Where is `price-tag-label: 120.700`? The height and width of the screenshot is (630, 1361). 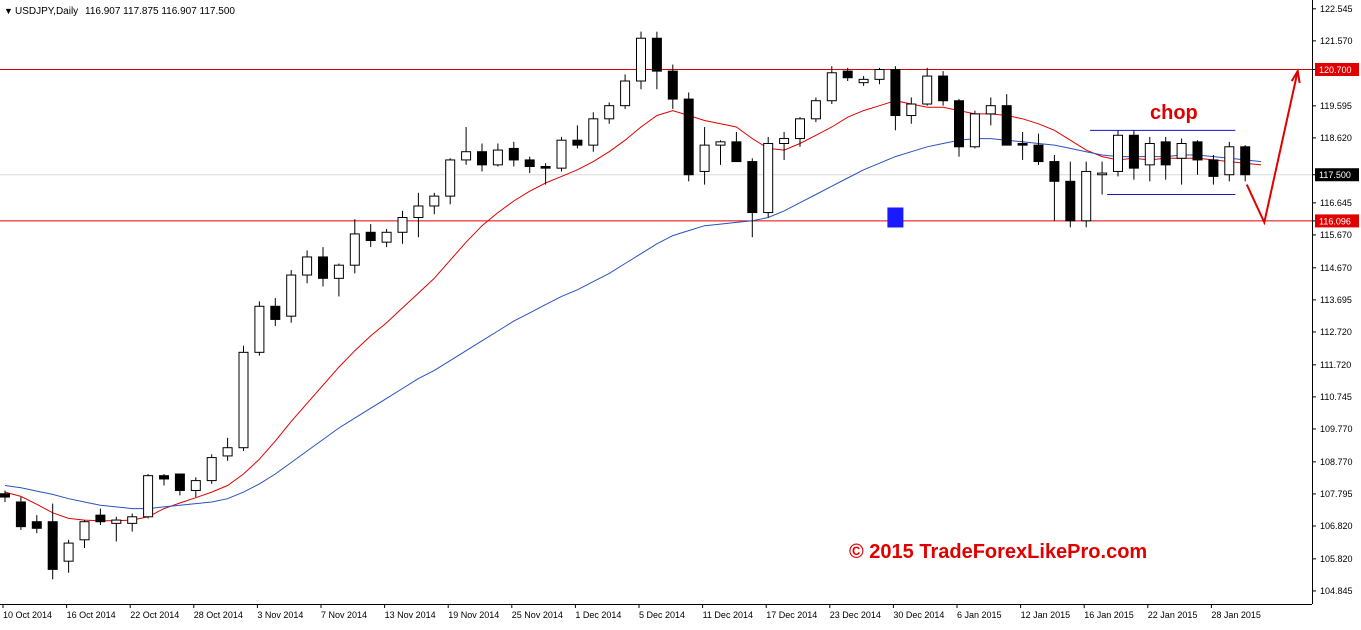
price-tag-label: 120.700 is located at coordinates (1335, 70).